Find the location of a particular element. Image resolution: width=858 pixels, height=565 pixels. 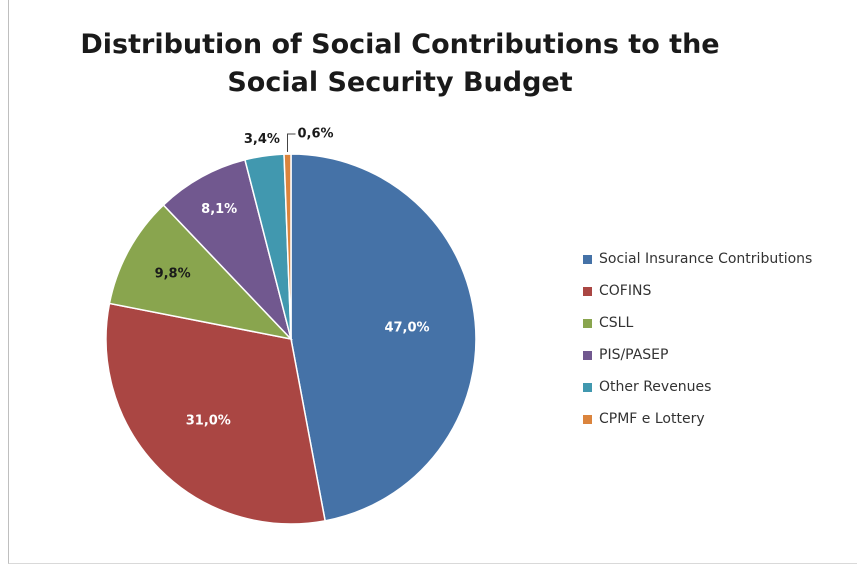

data-label: 47,0% is located at coordinates (406, 328).